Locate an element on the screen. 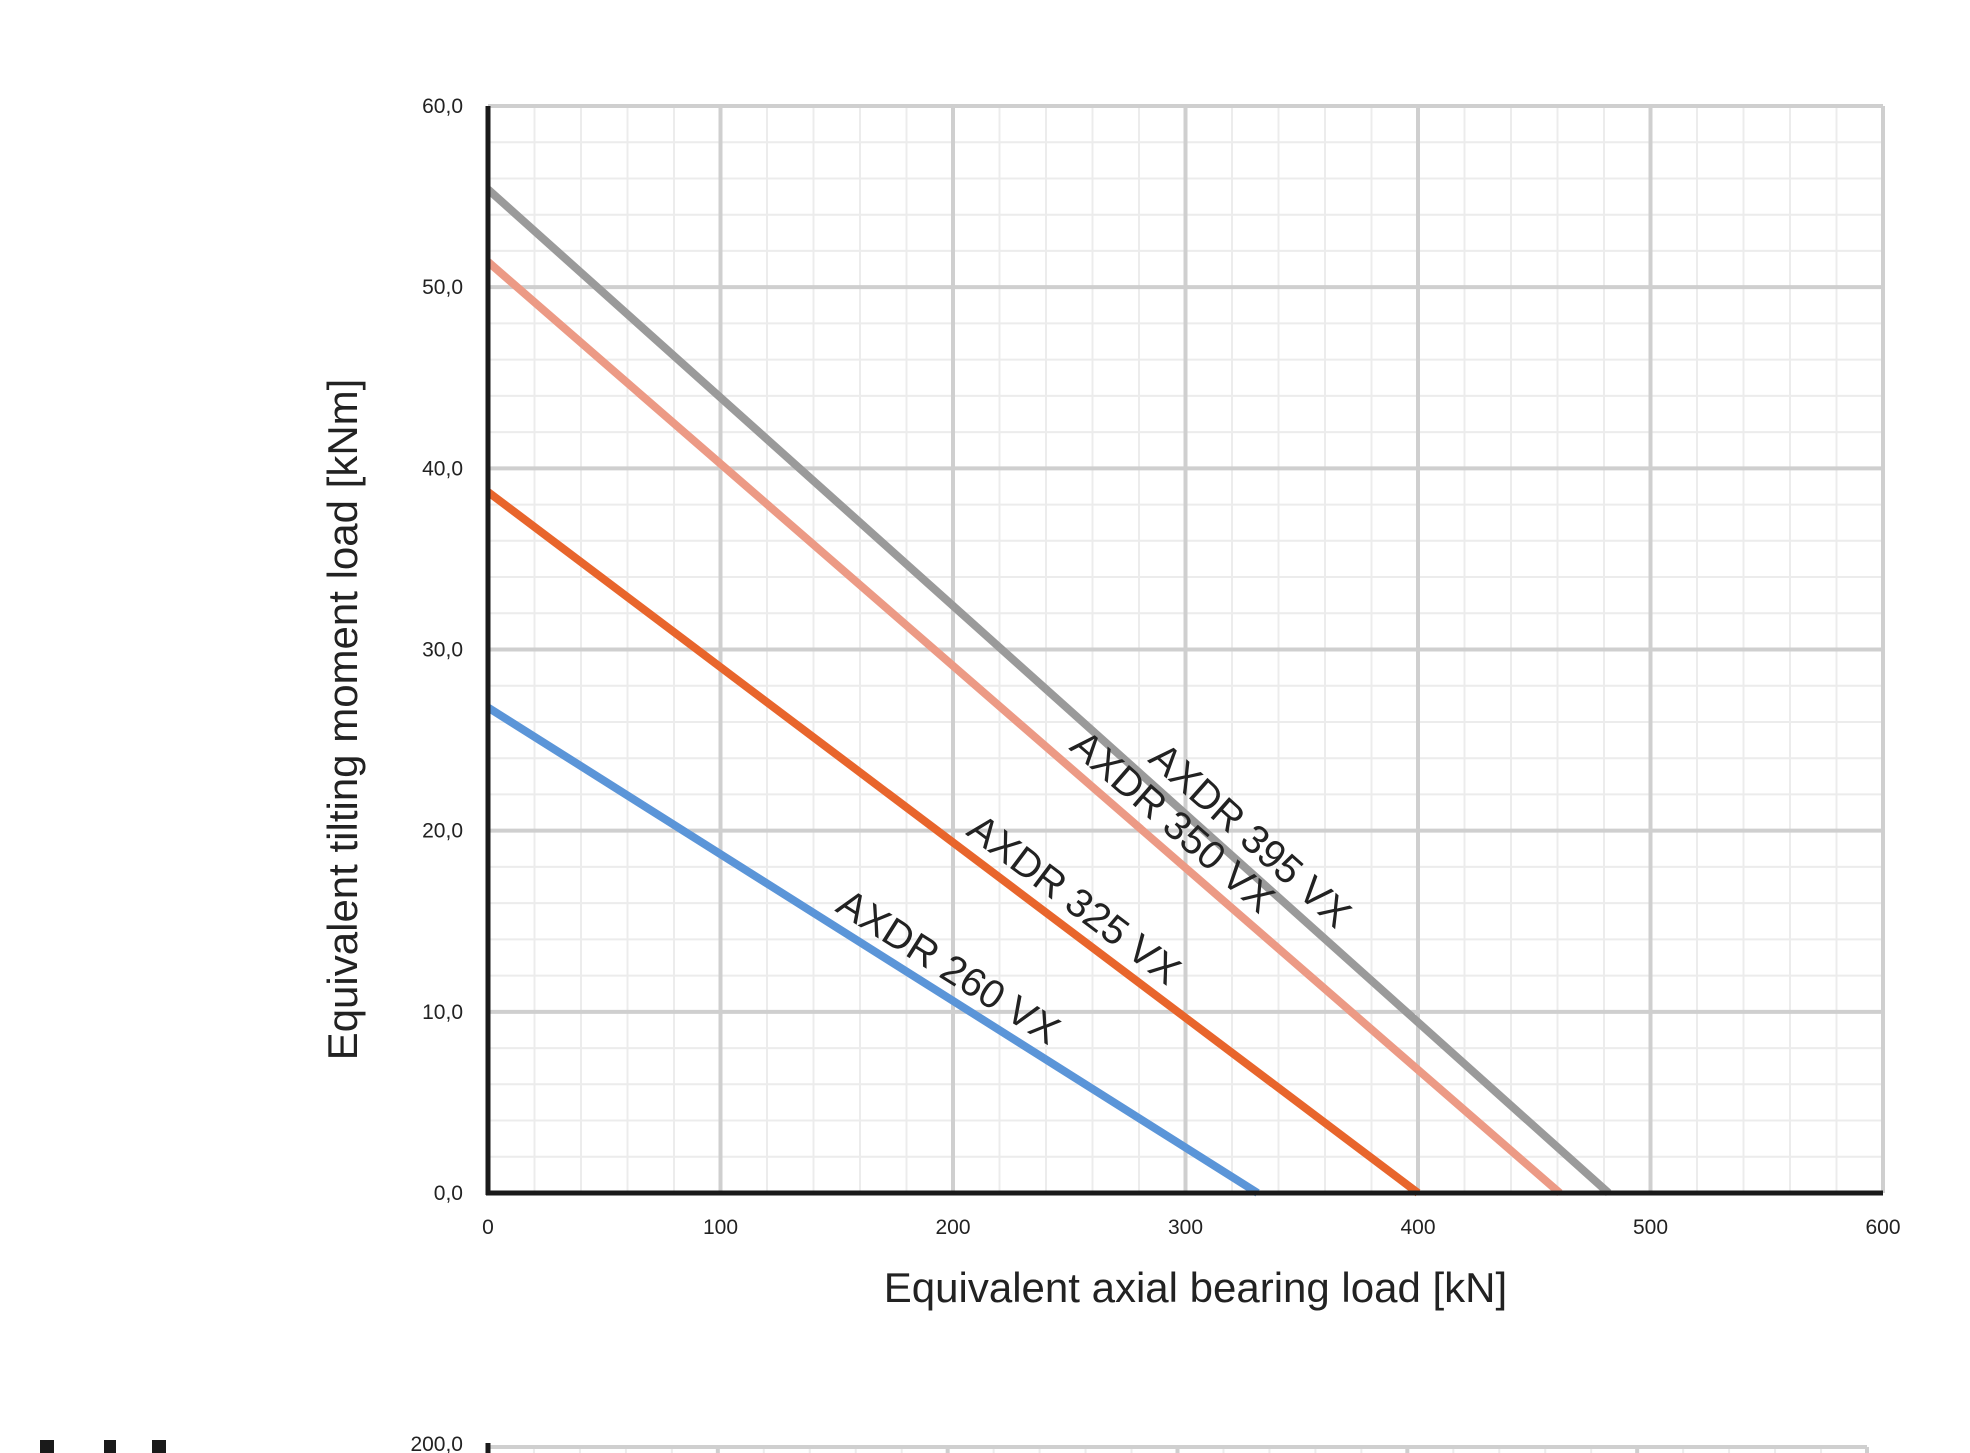  x-tick-label: 100 is located at coordinates (720, 1227).